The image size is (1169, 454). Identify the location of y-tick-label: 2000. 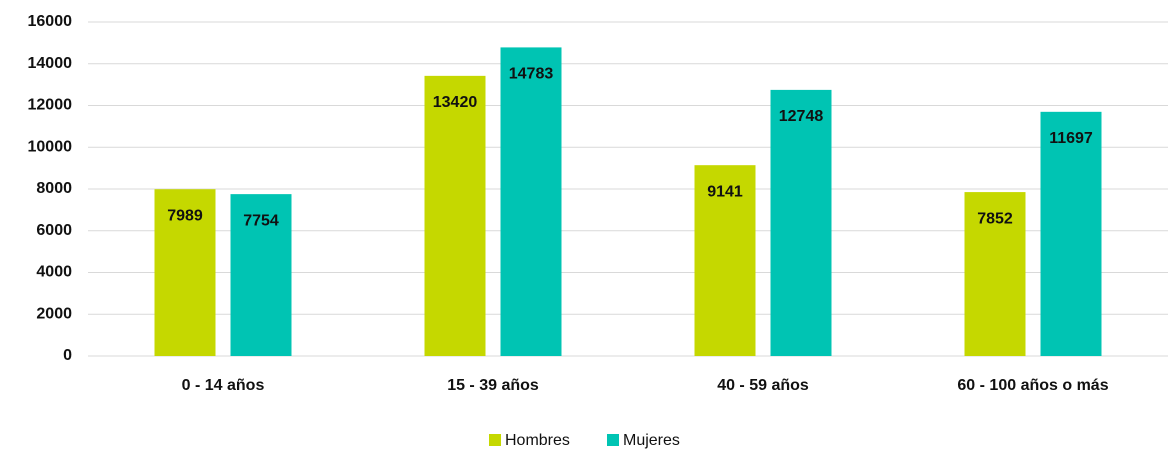
(54, 313).